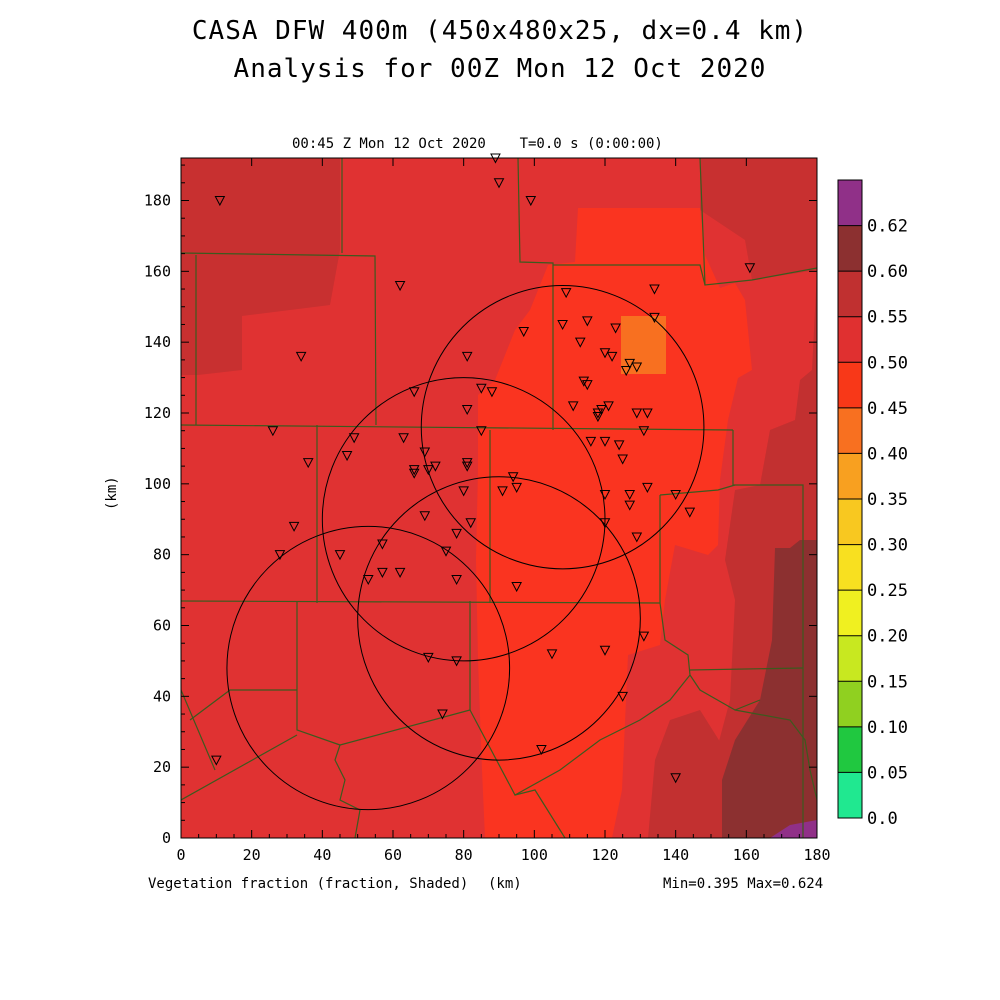 This screenshot has width=1000, height=1000. Describe the element at coordinates (162, 696) in the screenshot. I see `y-tick-label: 40` at that location.